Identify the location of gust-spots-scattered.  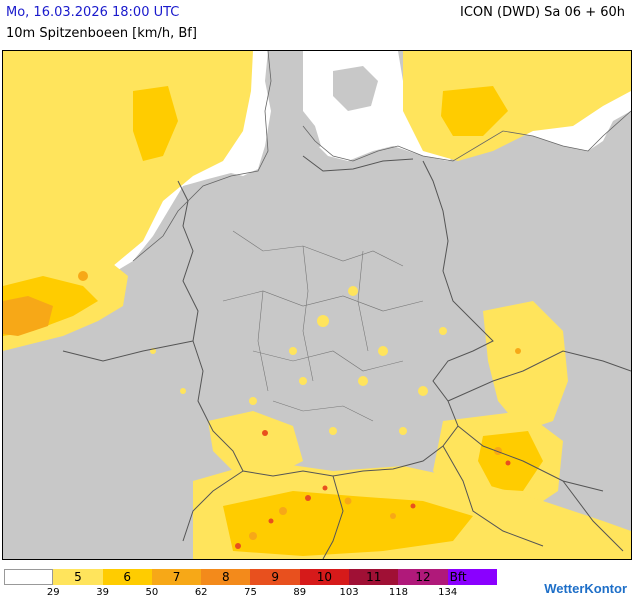
(298, 360).